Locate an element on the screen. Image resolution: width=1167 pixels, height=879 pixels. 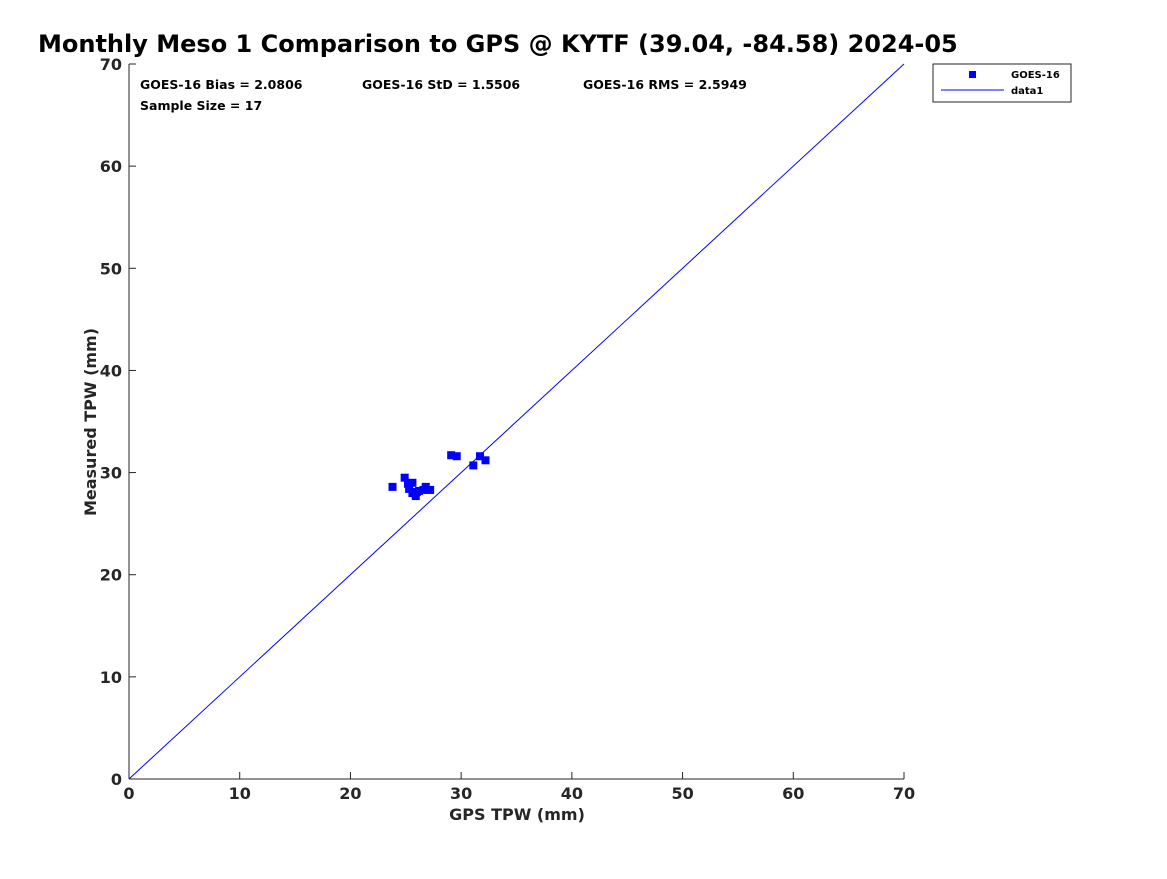
sample-size-label: Sample Size = 17 is located at coordinates (201, 105).